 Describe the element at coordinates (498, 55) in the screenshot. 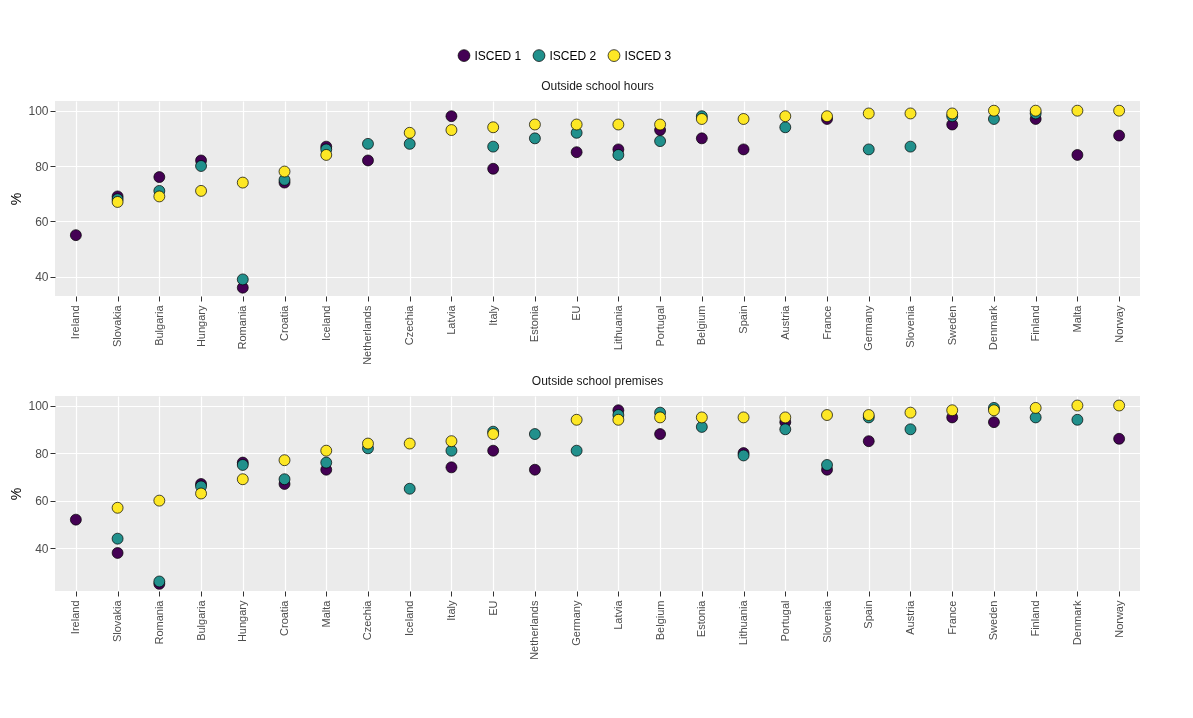

I see `legend-label: ISCED 1` at that location.